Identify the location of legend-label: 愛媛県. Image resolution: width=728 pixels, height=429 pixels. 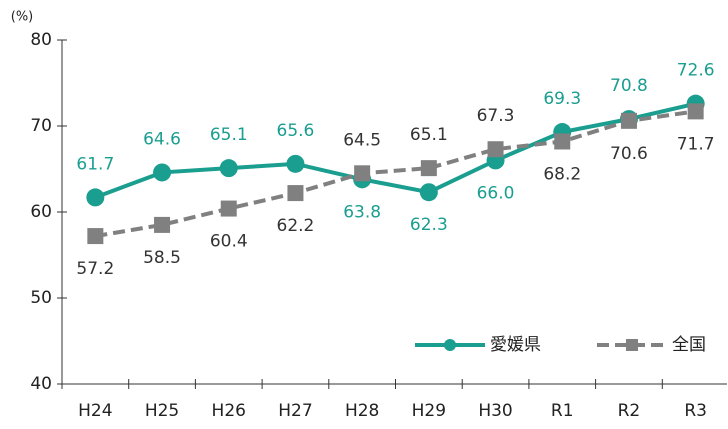
(515, 345).